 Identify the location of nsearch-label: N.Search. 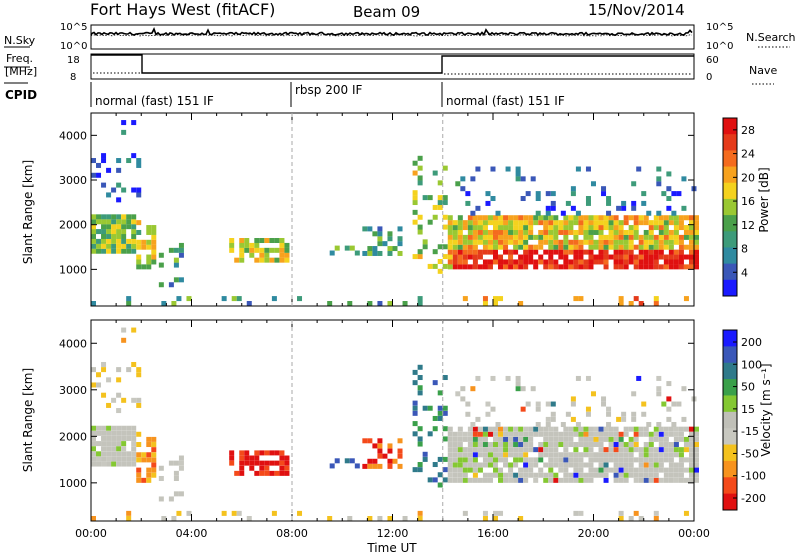
(771, 37).